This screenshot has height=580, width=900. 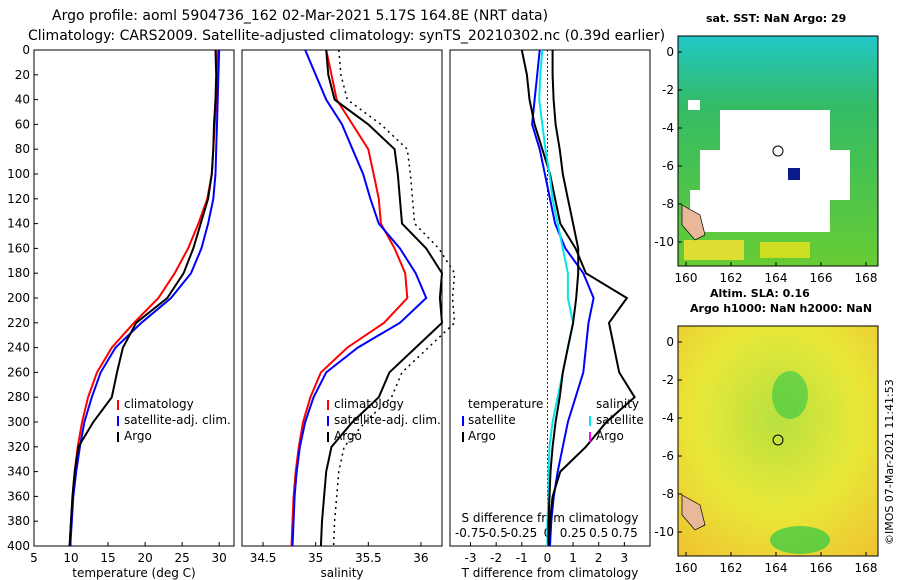 What do you see at coordinates (182, 558) in the screenshot?
I see `x-tick-label: 25` at bounding box center [182, 558].